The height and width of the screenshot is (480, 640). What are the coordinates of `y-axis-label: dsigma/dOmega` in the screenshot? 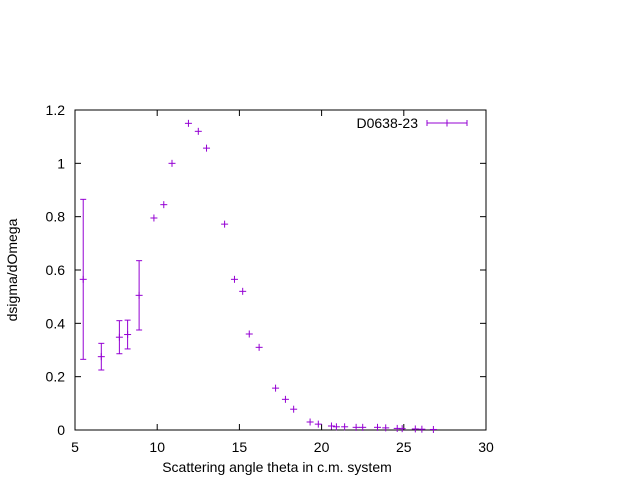 It's located at (12, 269).